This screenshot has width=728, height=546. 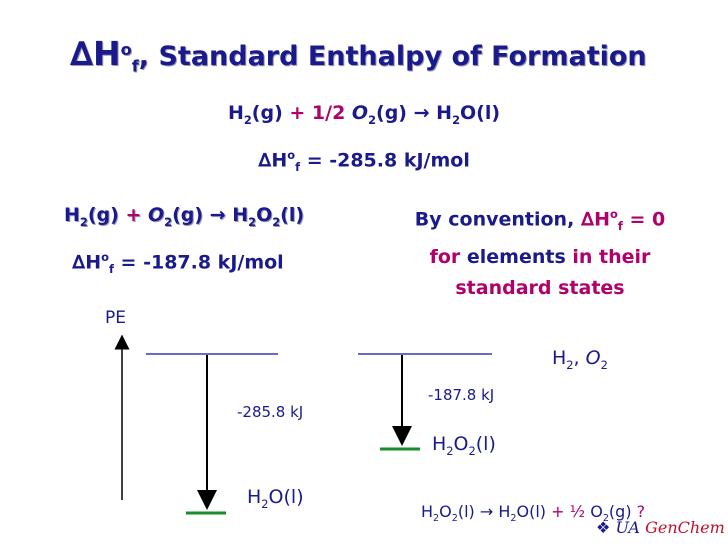 I want to click on title-delta-h: ∆H, so click(x=95, y=53).